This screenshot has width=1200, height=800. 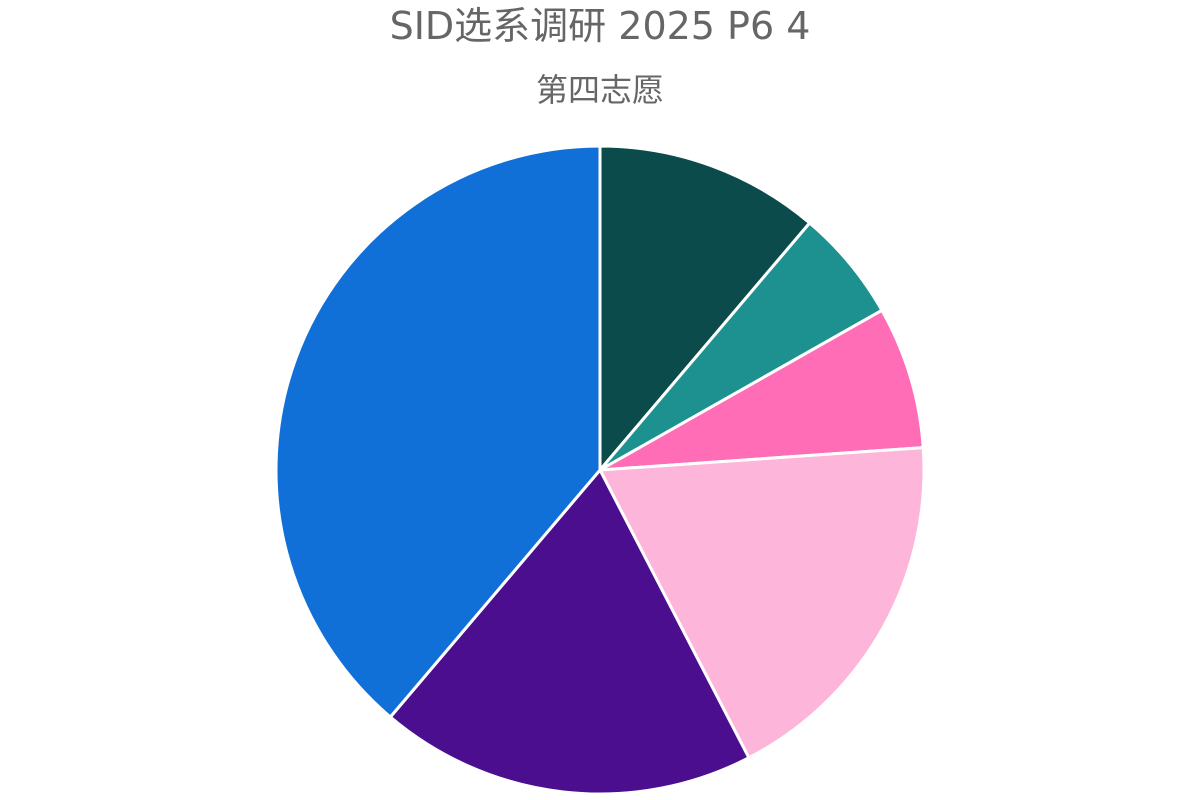 What do you see at coordinates (599, 90) in the screenshot?
I see `chart-subtitle: 第四志愿` at bounding box center [599, 90].